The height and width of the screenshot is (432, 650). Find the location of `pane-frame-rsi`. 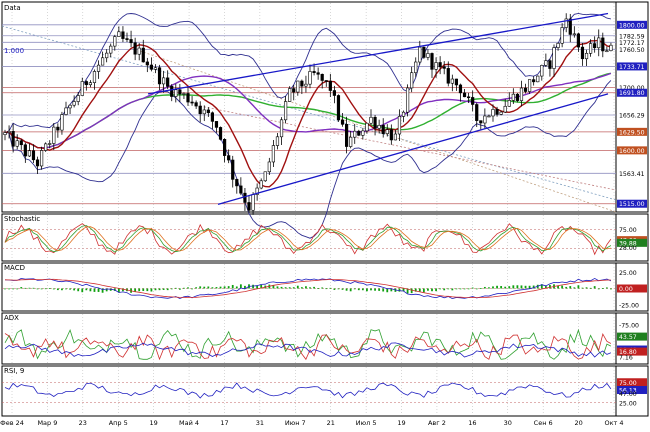

pane-frame-rsi is located at coordinates (325, 391).